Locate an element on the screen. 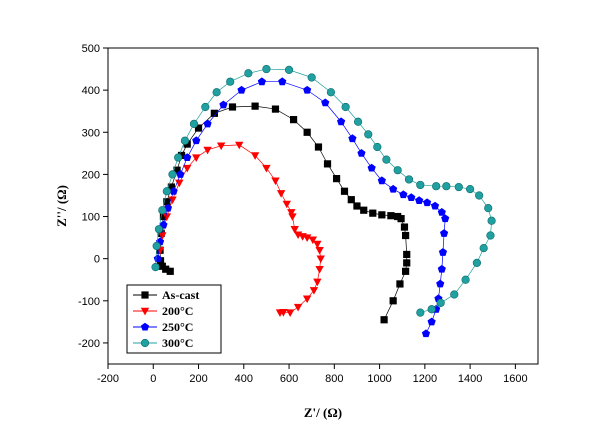  y-tick-label: -100 is located at coordinates (89, 302).